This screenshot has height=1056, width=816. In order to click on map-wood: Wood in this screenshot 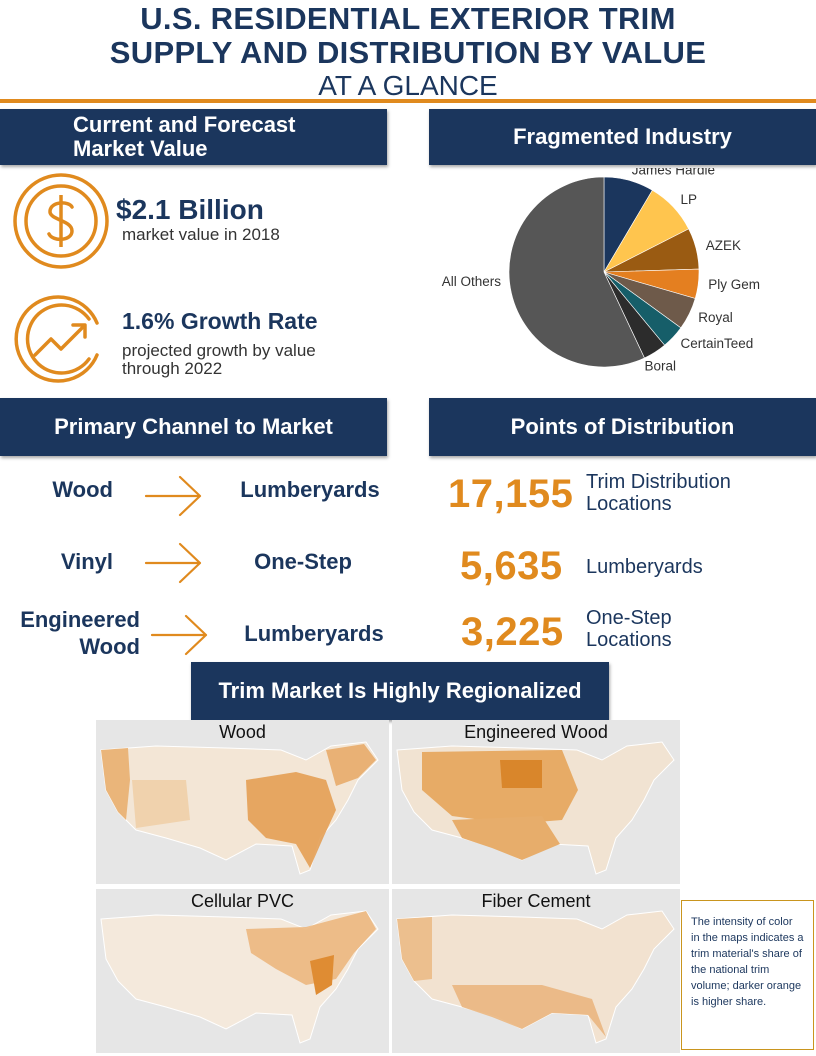, I will do `click(242, 802)`.